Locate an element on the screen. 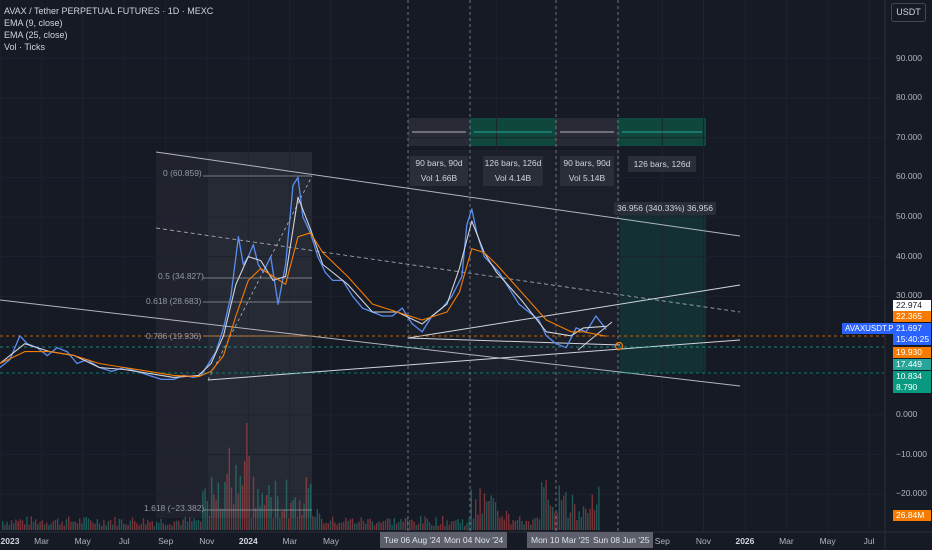 This screenshot has width=932, height=550. fib-zone-left is located at coordinates (182, 335).